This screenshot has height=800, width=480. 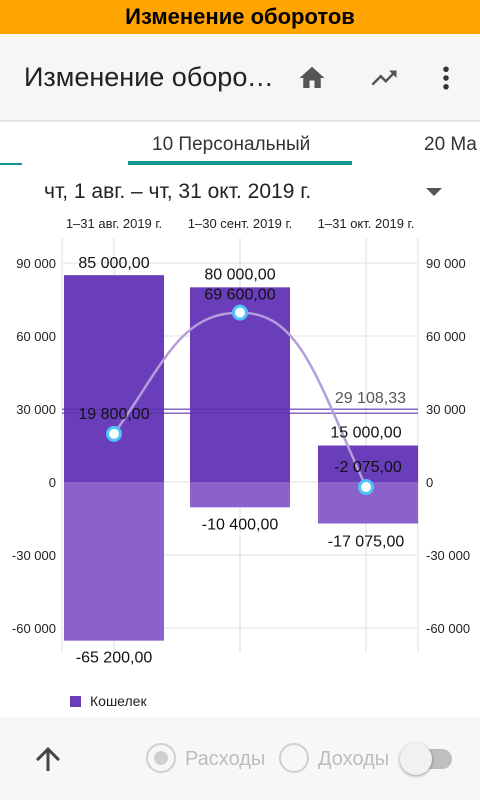 What do you see at coordinates (11, 164) in the screenshot?
I see `tab-indicator-partial` at bounding box center [11, 164].